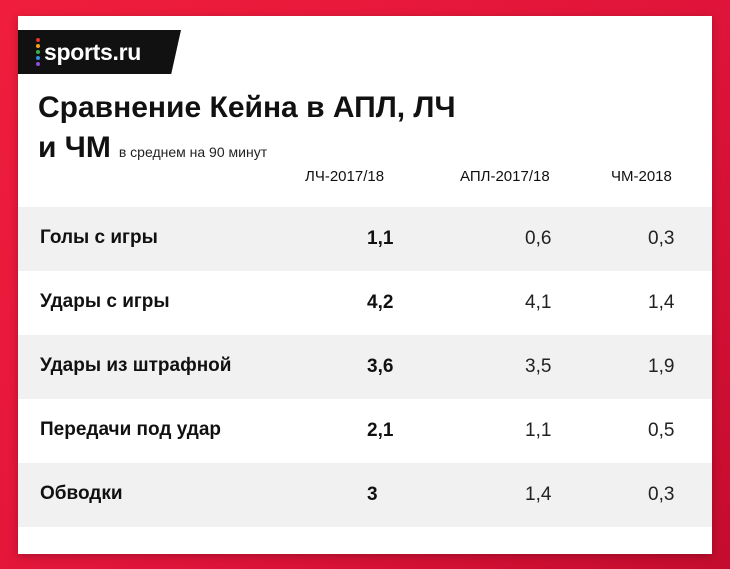 Image resolution: width=730 pixels, height=569 pixels. What do you see at coordinates (380, 238) in the screenshot?
I see `cell-ucl: 1,1` at bounding box center [380, 238].